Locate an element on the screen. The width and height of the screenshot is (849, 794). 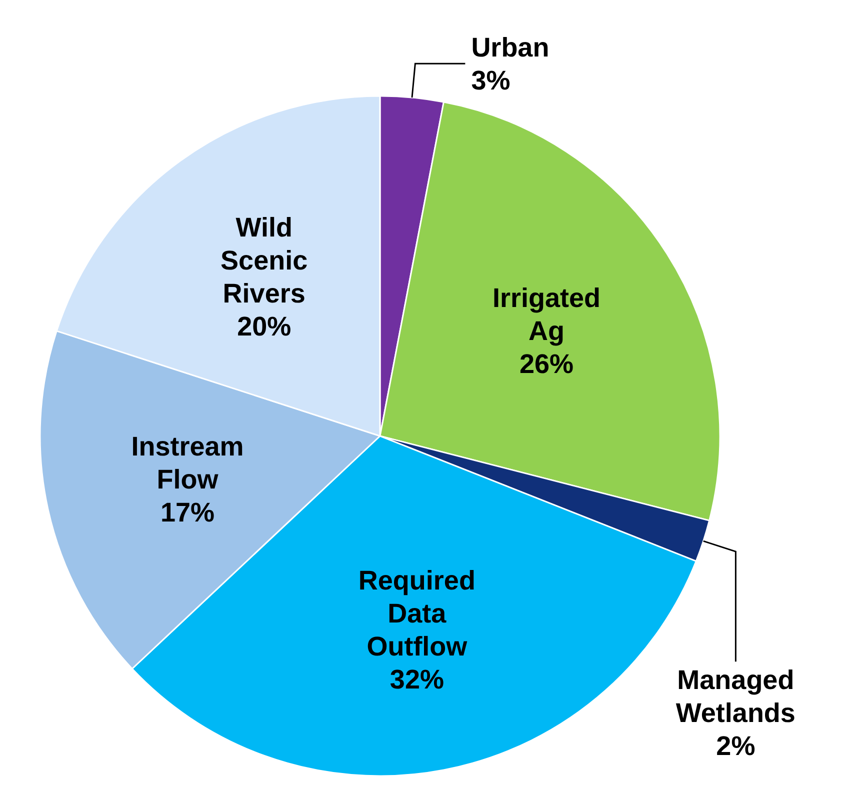
slice-label: Urban is located at coordinates (510, 47).